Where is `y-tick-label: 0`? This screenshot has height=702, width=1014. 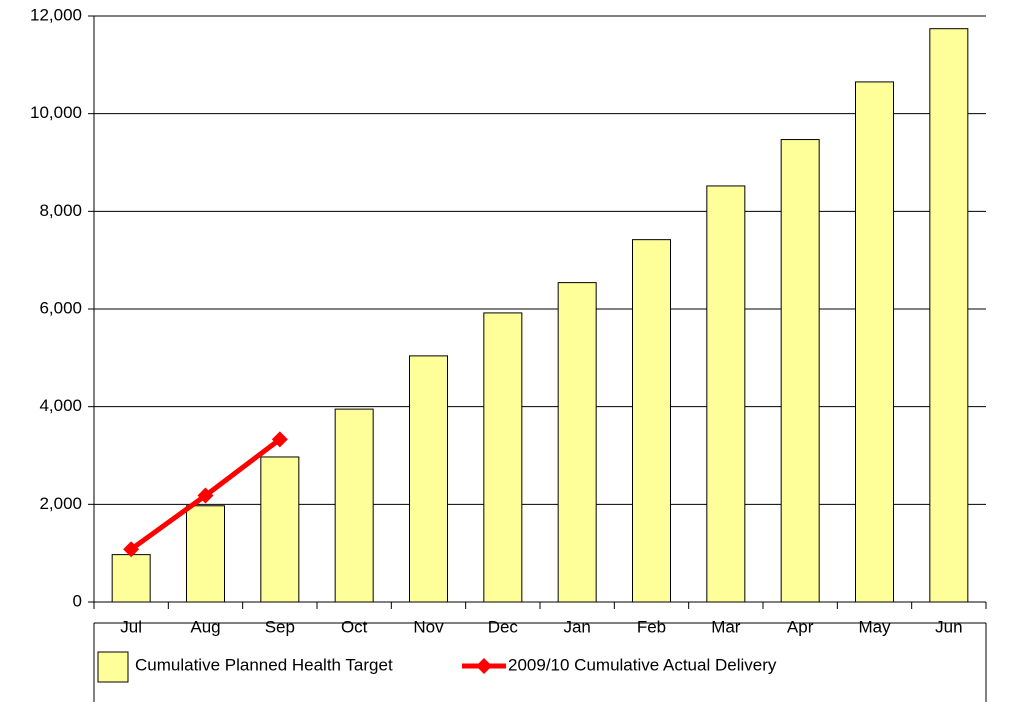
y-tick-label: 0 is located at coordinates (77, 600).